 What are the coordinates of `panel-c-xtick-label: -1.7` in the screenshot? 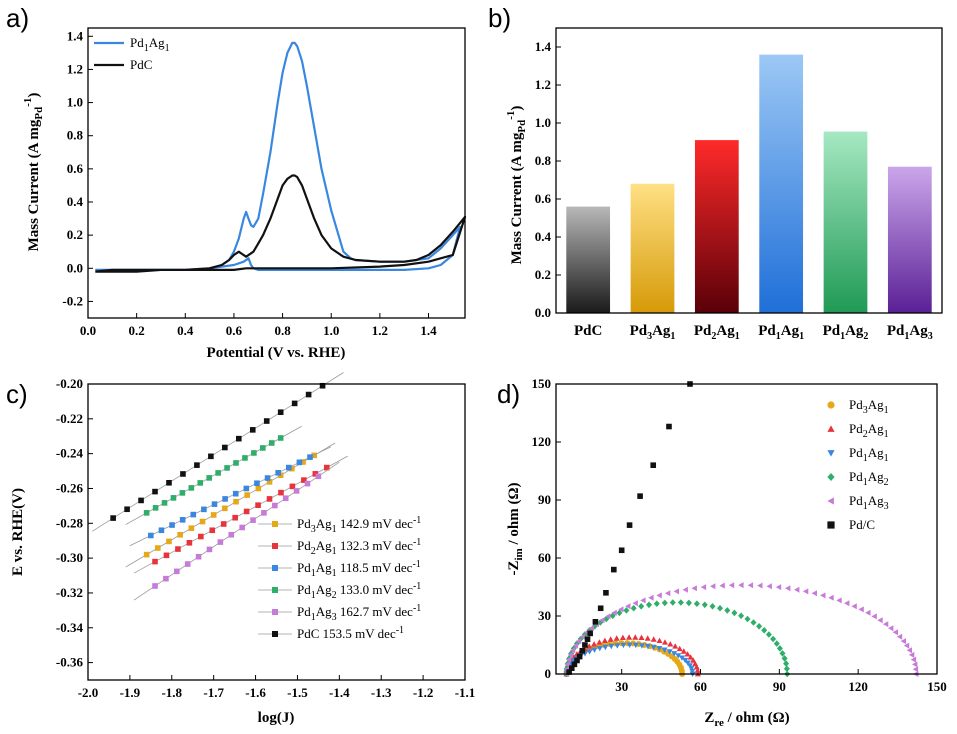 It's located at (213, 692).